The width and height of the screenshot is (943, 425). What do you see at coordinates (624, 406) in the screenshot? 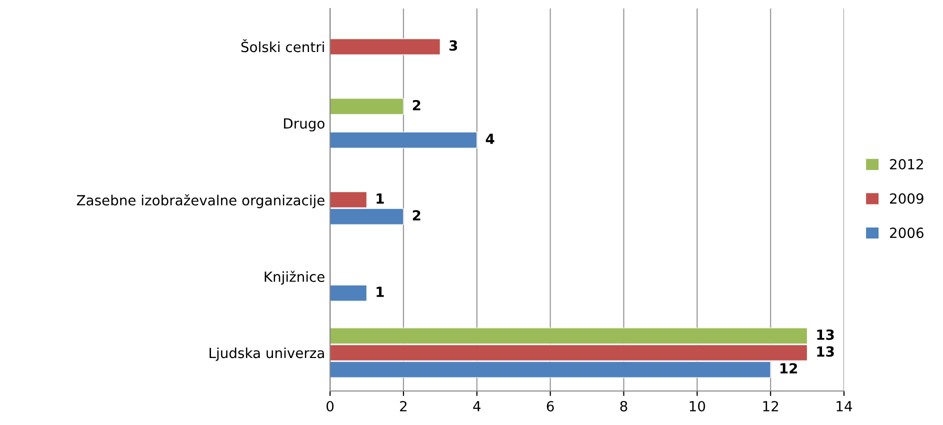
I see `x-tick-label: 8` at bounding box center [624, 406].